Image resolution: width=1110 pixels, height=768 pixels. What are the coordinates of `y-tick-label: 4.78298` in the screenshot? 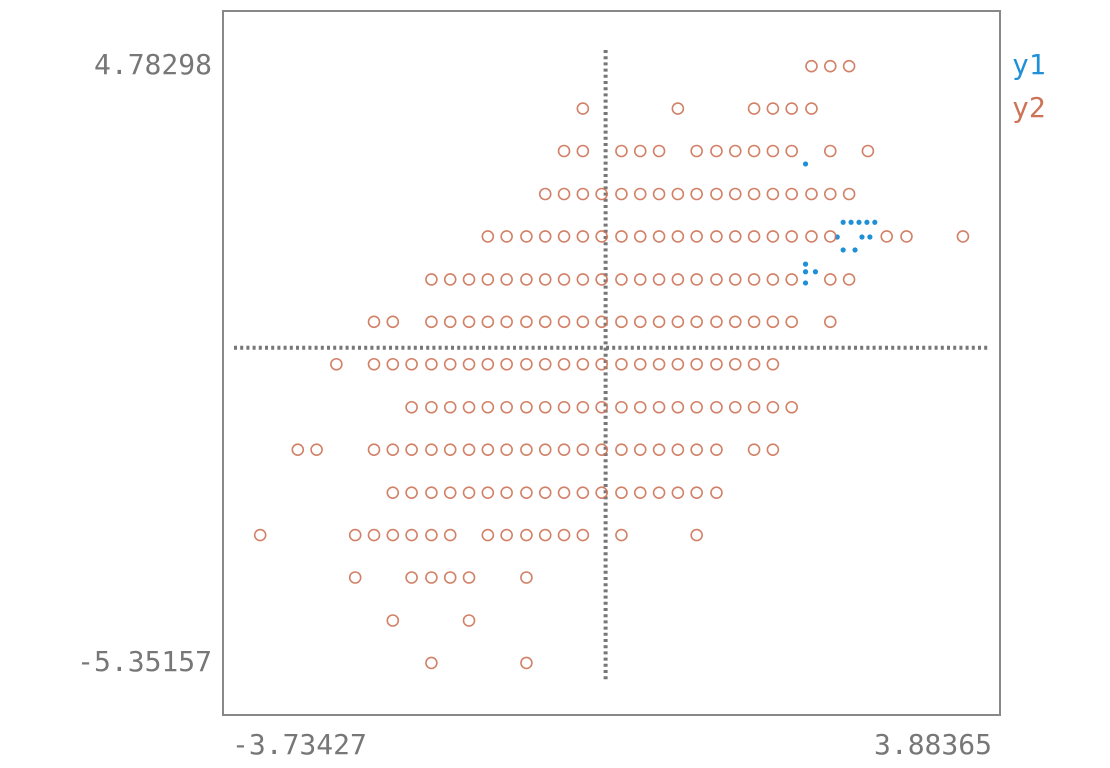 It's located at (153, 64).